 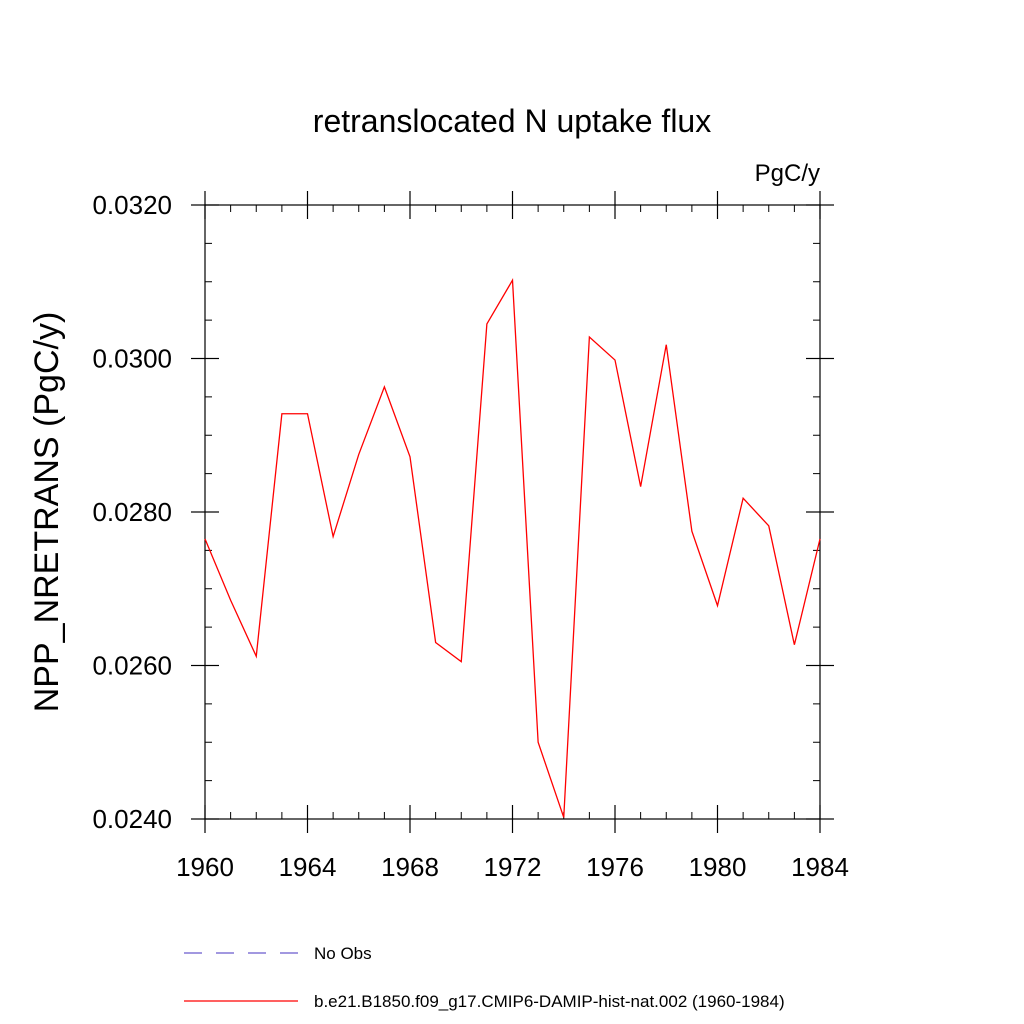 What do you see at coordinates (132, 359) in the screenshot?
I see `y-tick-label: 0.0300` at bounding box center [132, 359].